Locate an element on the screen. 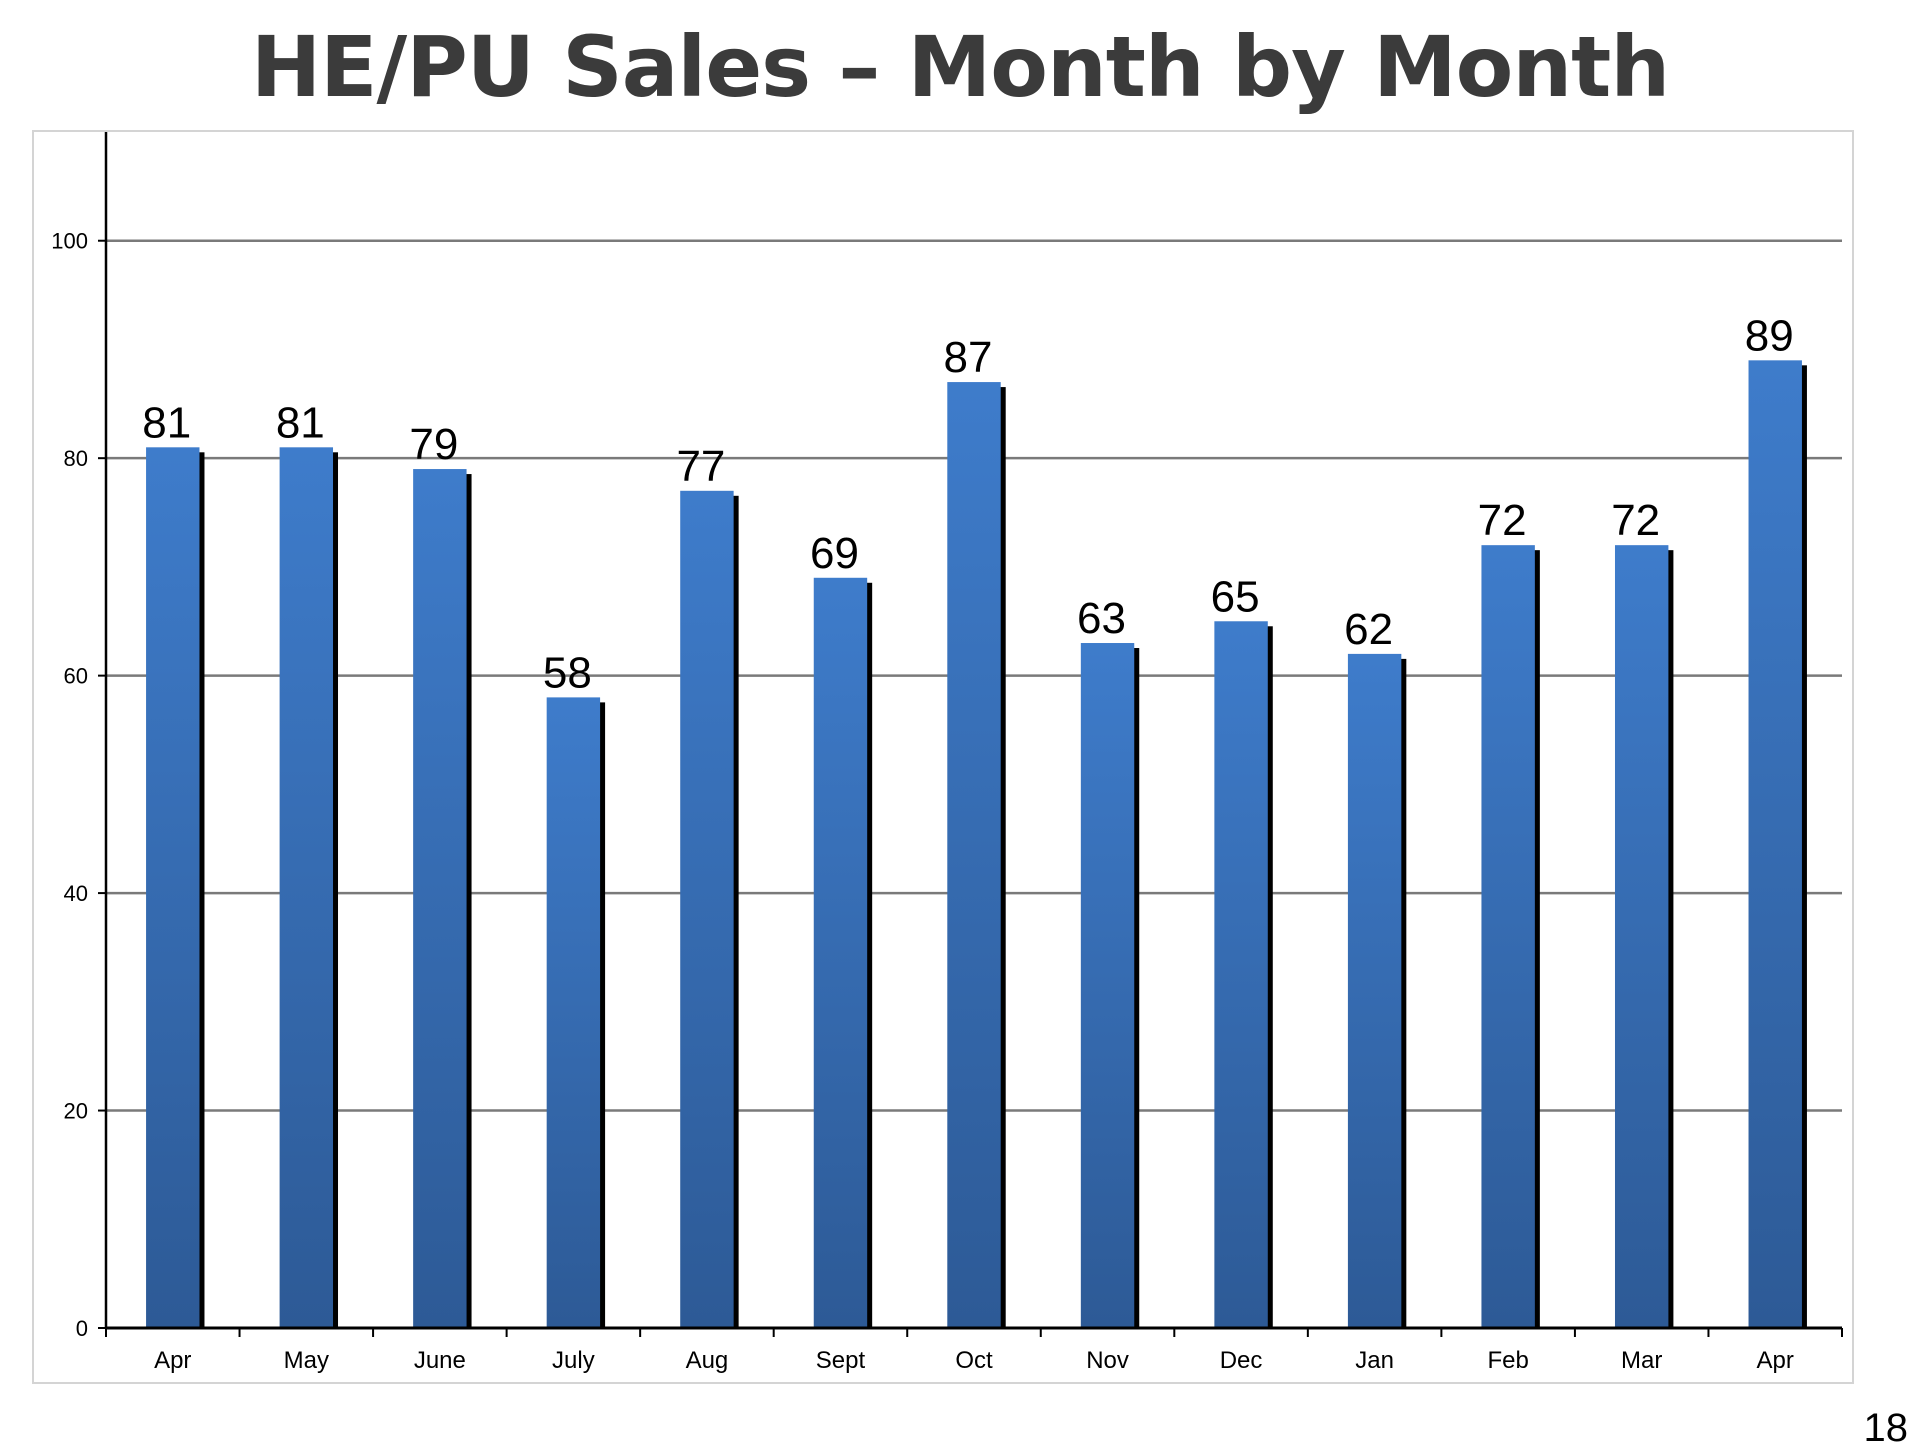 This screenshot has height=1450, width=1920. y-tick-label-80: 80 is located at coordinates (76, 458).